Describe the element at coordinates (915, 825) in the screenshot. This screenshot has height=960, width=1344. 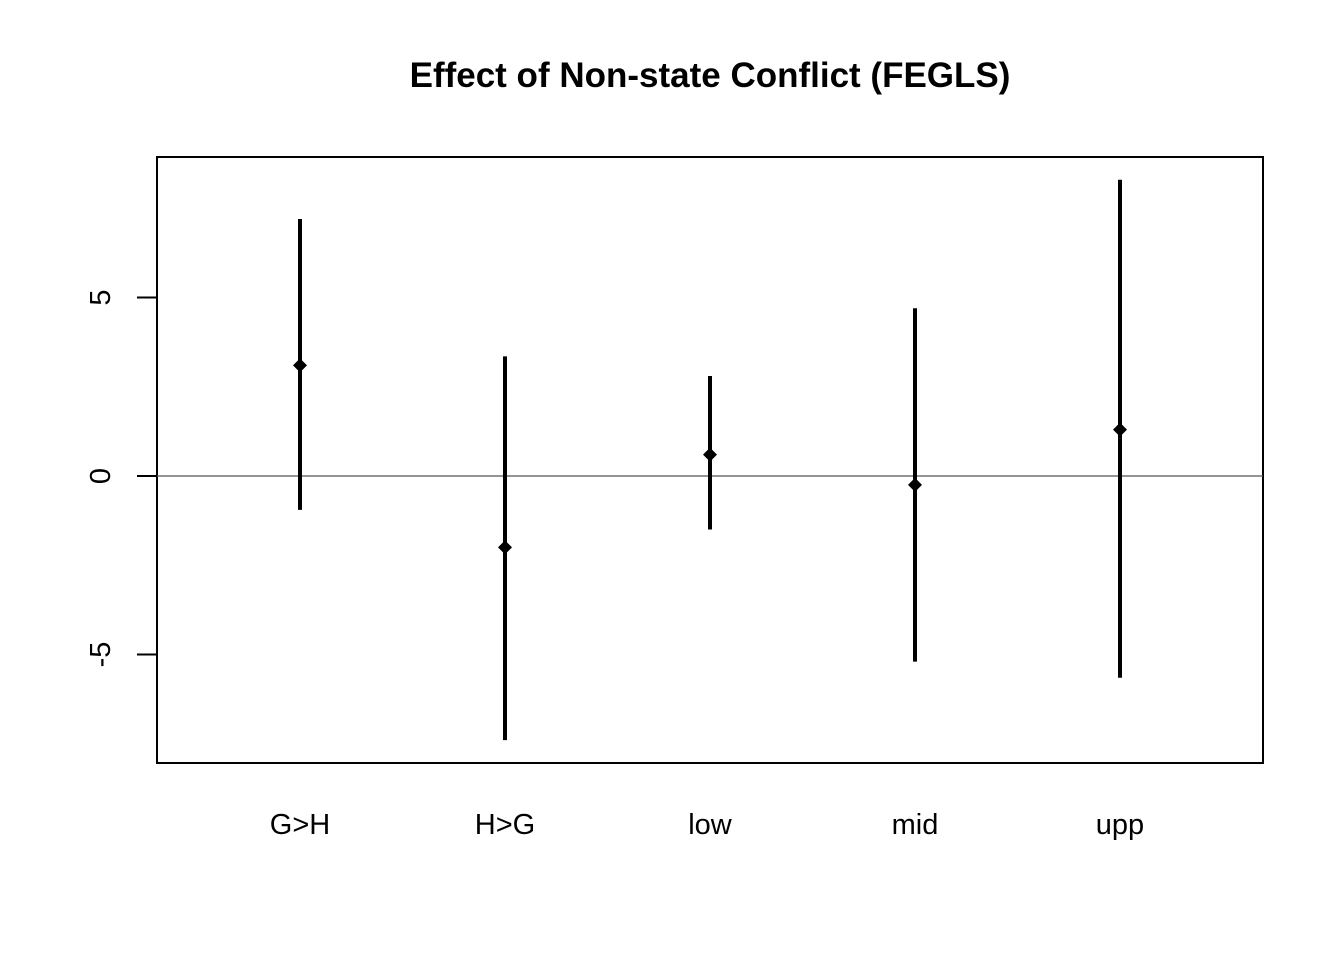
I see `x-tick-label: mid` at that location.